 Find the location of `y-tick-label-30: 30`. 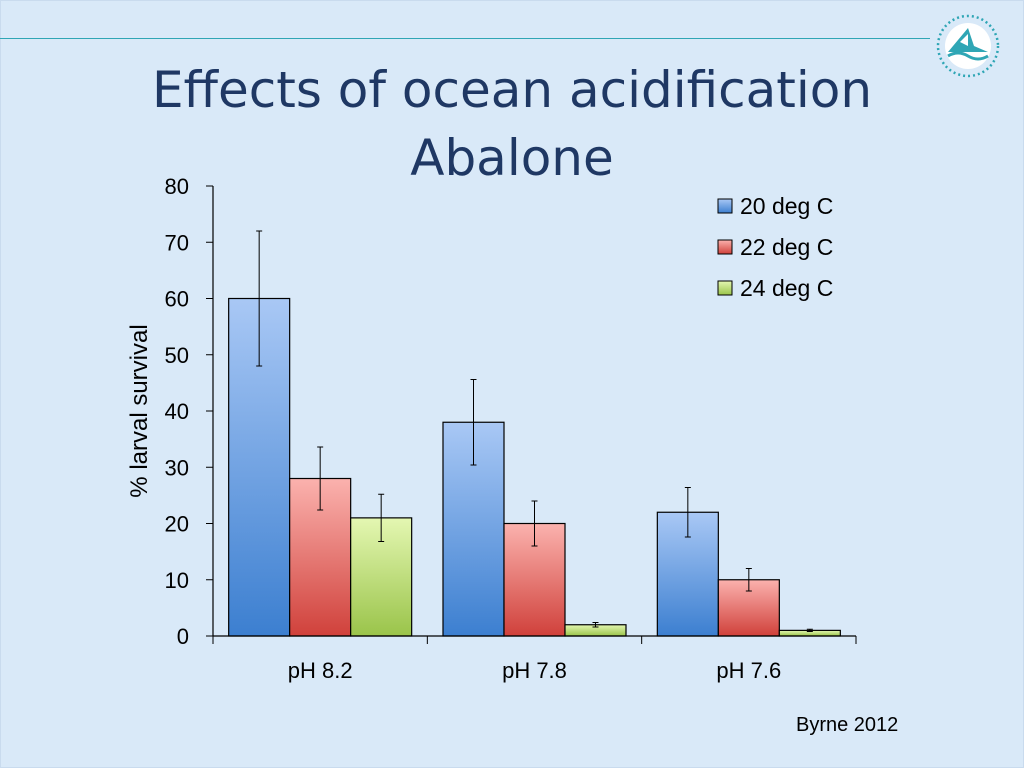

y-tick-label-30: 30 is located at coordinates (177, 467).